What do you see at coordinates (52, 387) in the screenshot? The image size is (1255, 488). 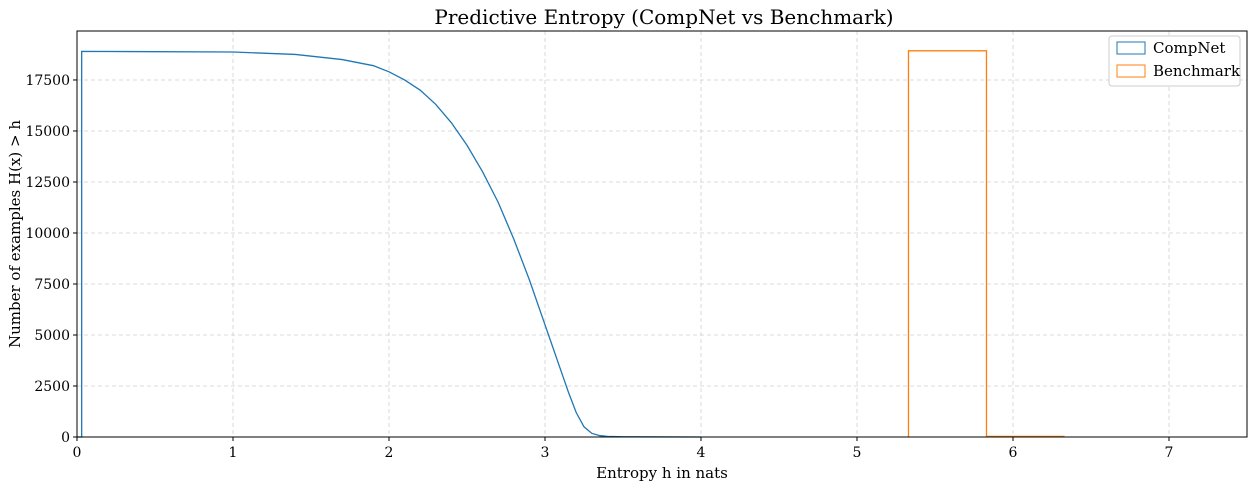 I see `y-tick-label: 2500` at bounding box center [52, 387].